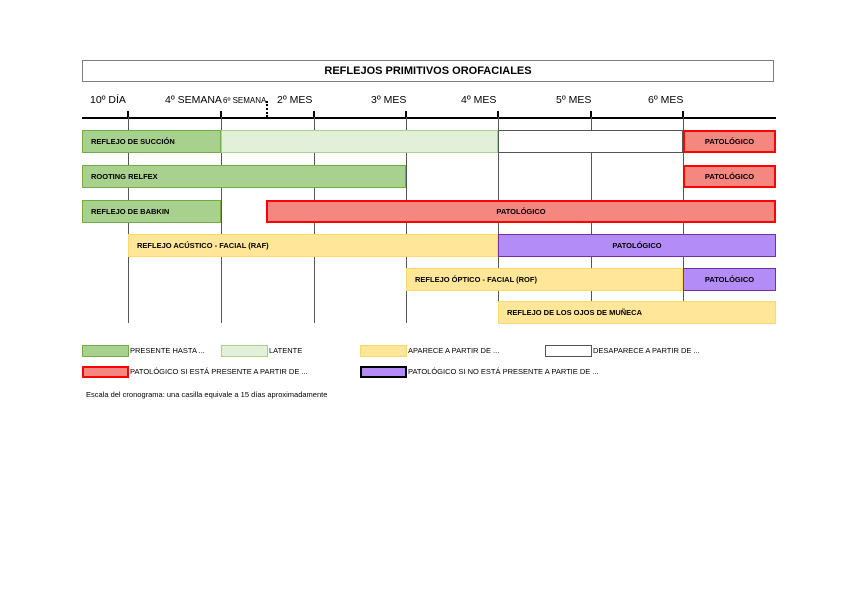 This screenshot has height=600, width=848. Describe the element at coordinates (221, 220) in the screenshot. I see `grid-line` at that location.